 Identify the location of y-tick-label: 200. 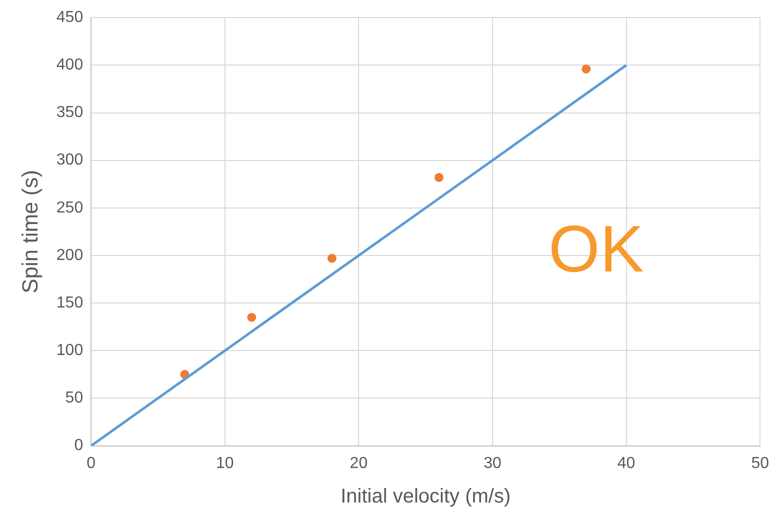
(70, 255).